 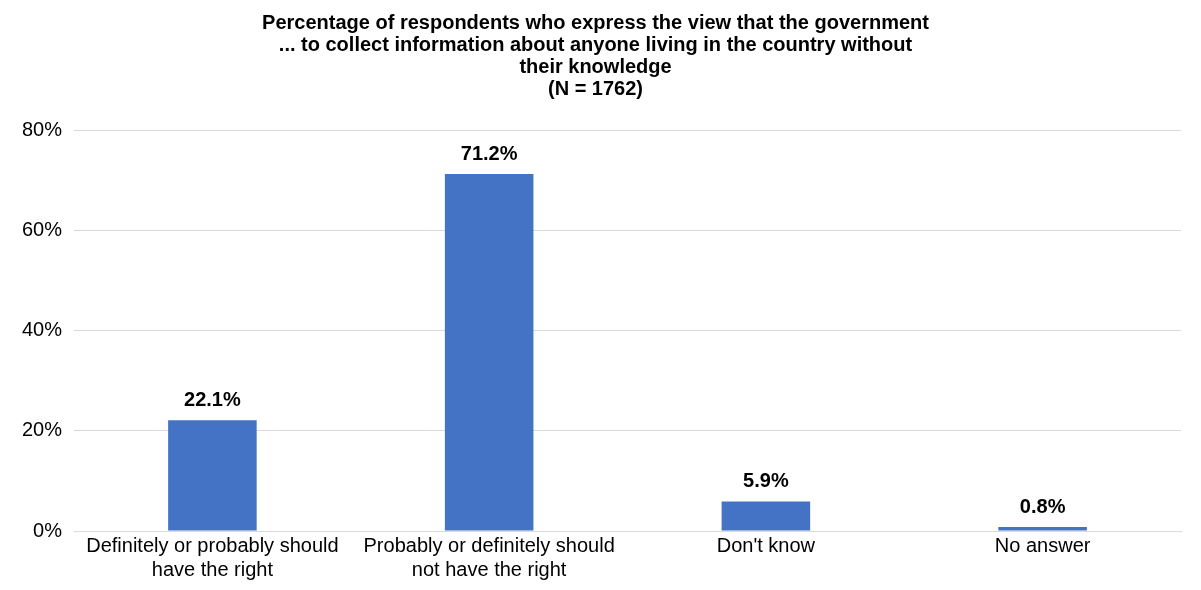 I want to click on x-tick-label: Probably or definitely should not have the right, so click(x=489, y=556).